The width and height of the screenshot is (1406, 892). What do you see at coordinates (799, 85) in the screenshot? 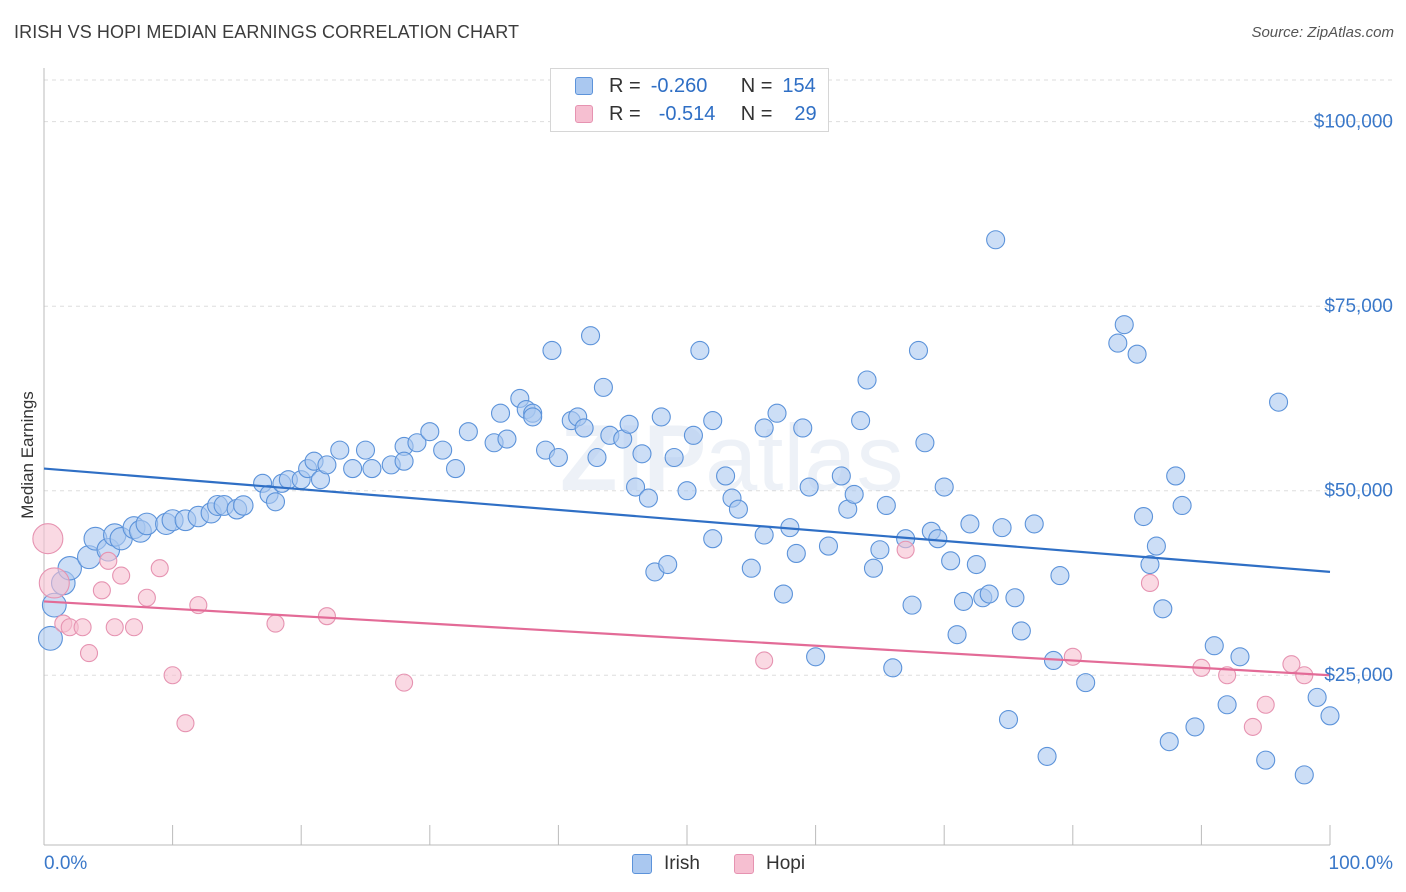
I see `legend-n-value-irish: 154` at bounding box center [799, 85].